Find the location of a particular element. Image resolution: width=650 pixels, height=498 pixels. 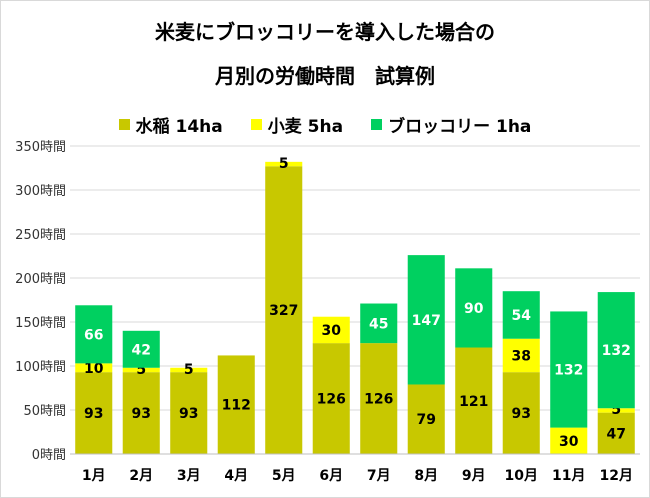

data-label: 10 is located at coordinates (94, 369).